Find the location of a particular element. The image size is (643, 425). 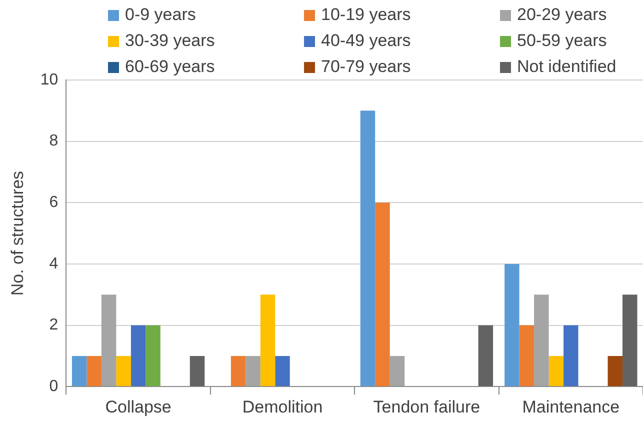

y-tick-label: 0 is located at coordinates (53, 387).